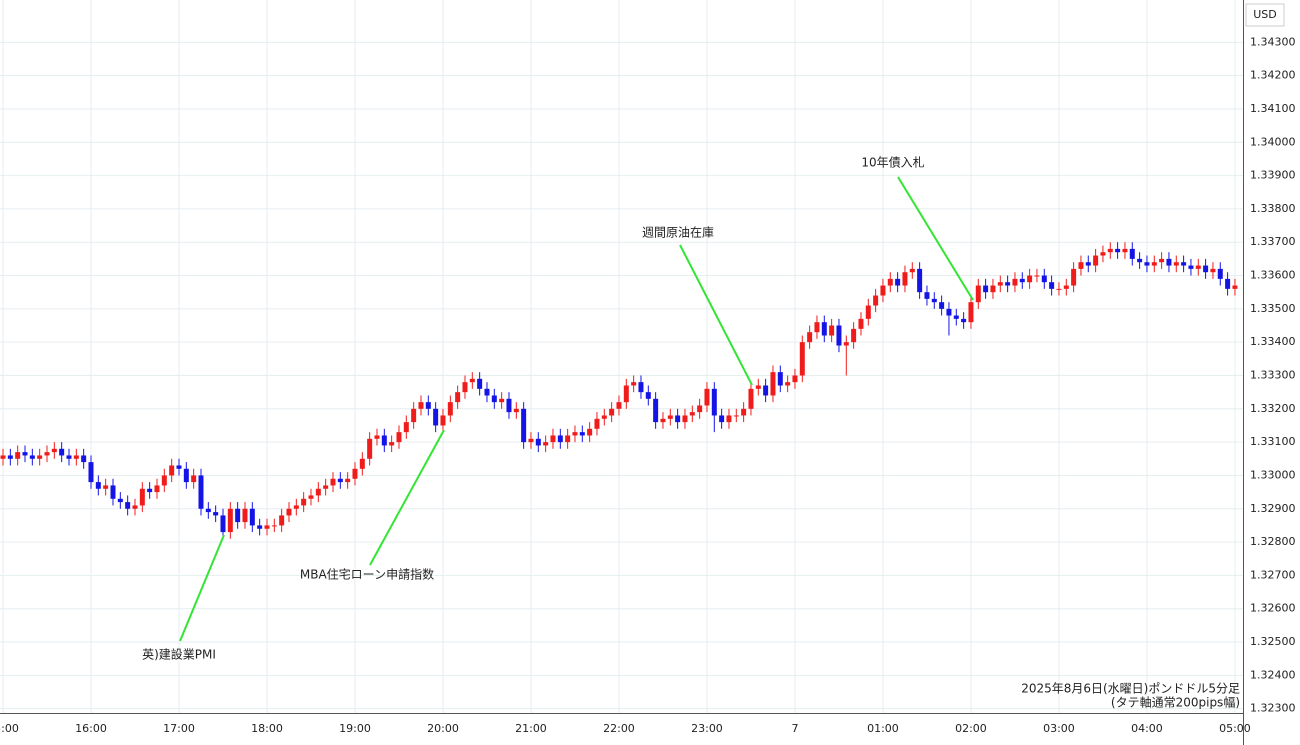 The image size is (1300, 745). Describe the element at coordinates (892, 162) in the screenshot. I see `annotation-label: 10年債入札` at that location.